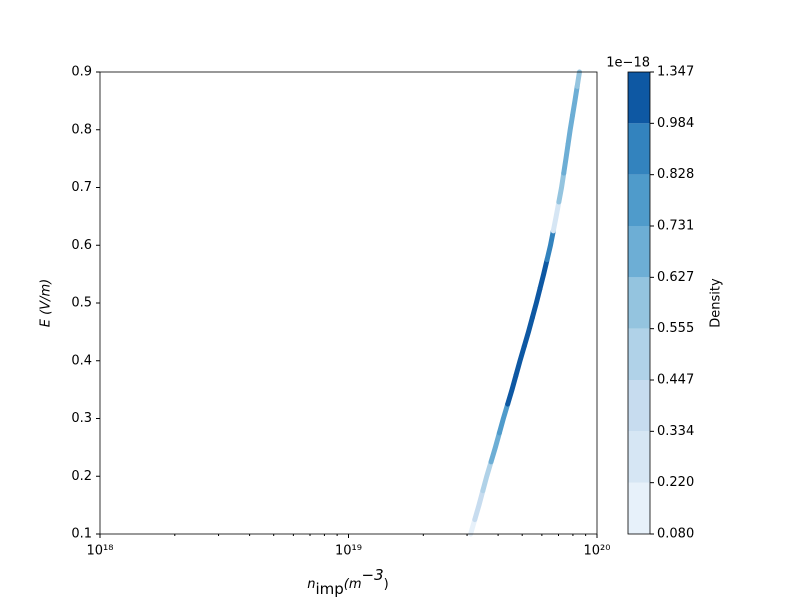 This screenshot has height=600, width=800. Describe the element at coordinates (675, 380) in the screenshot. I see `colorbar-tick-label: 0.447` at that location.